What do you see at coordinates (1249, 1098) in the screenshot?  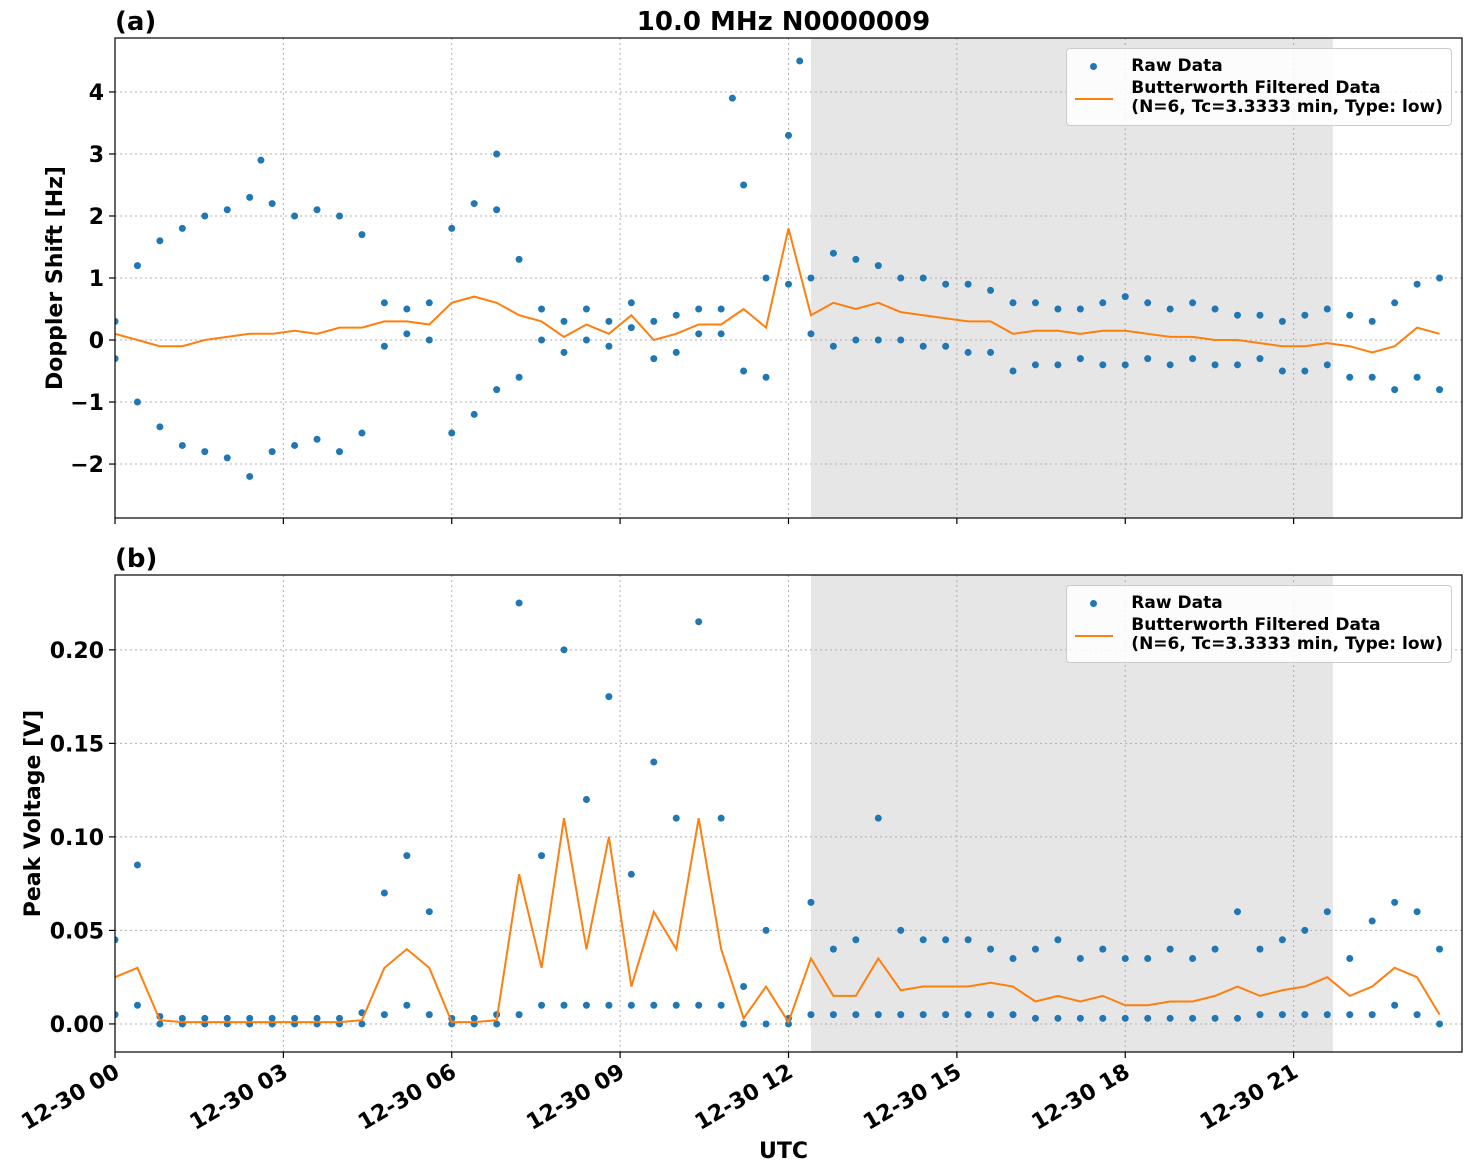 I see `x-tick-label: 12-30 21` at bounding box center [1249, 1098].